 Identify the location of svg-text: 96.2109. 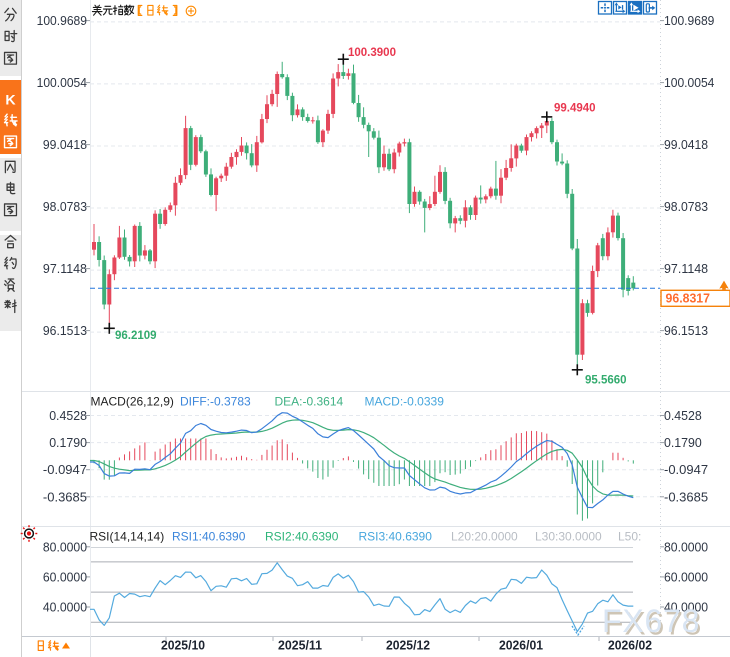
(136, 336).